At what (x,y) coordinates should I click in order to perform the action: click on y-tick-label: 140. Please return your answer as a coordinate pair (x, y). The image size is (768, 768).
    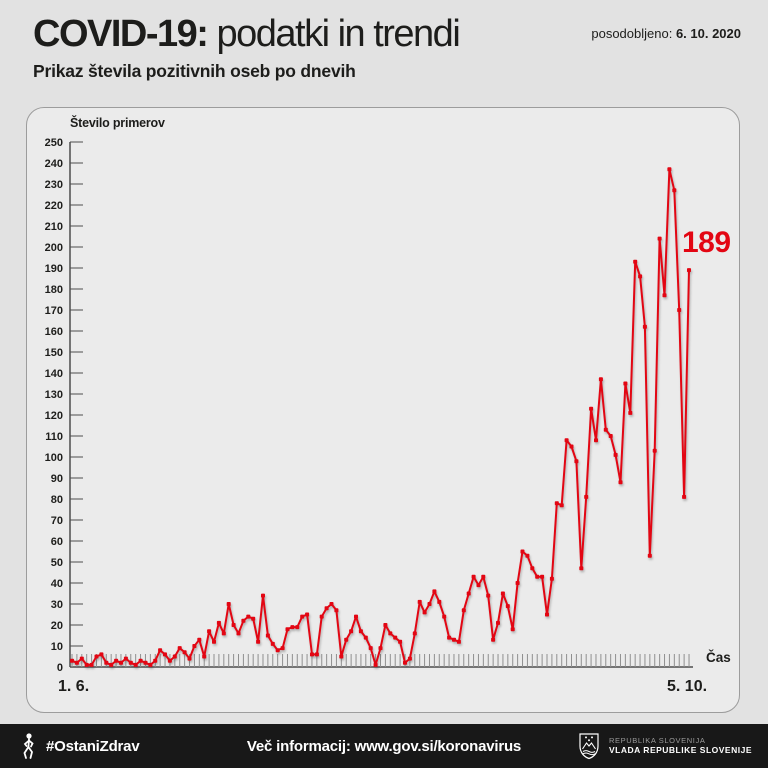
    Looking at the image, I should click on (54, 374).